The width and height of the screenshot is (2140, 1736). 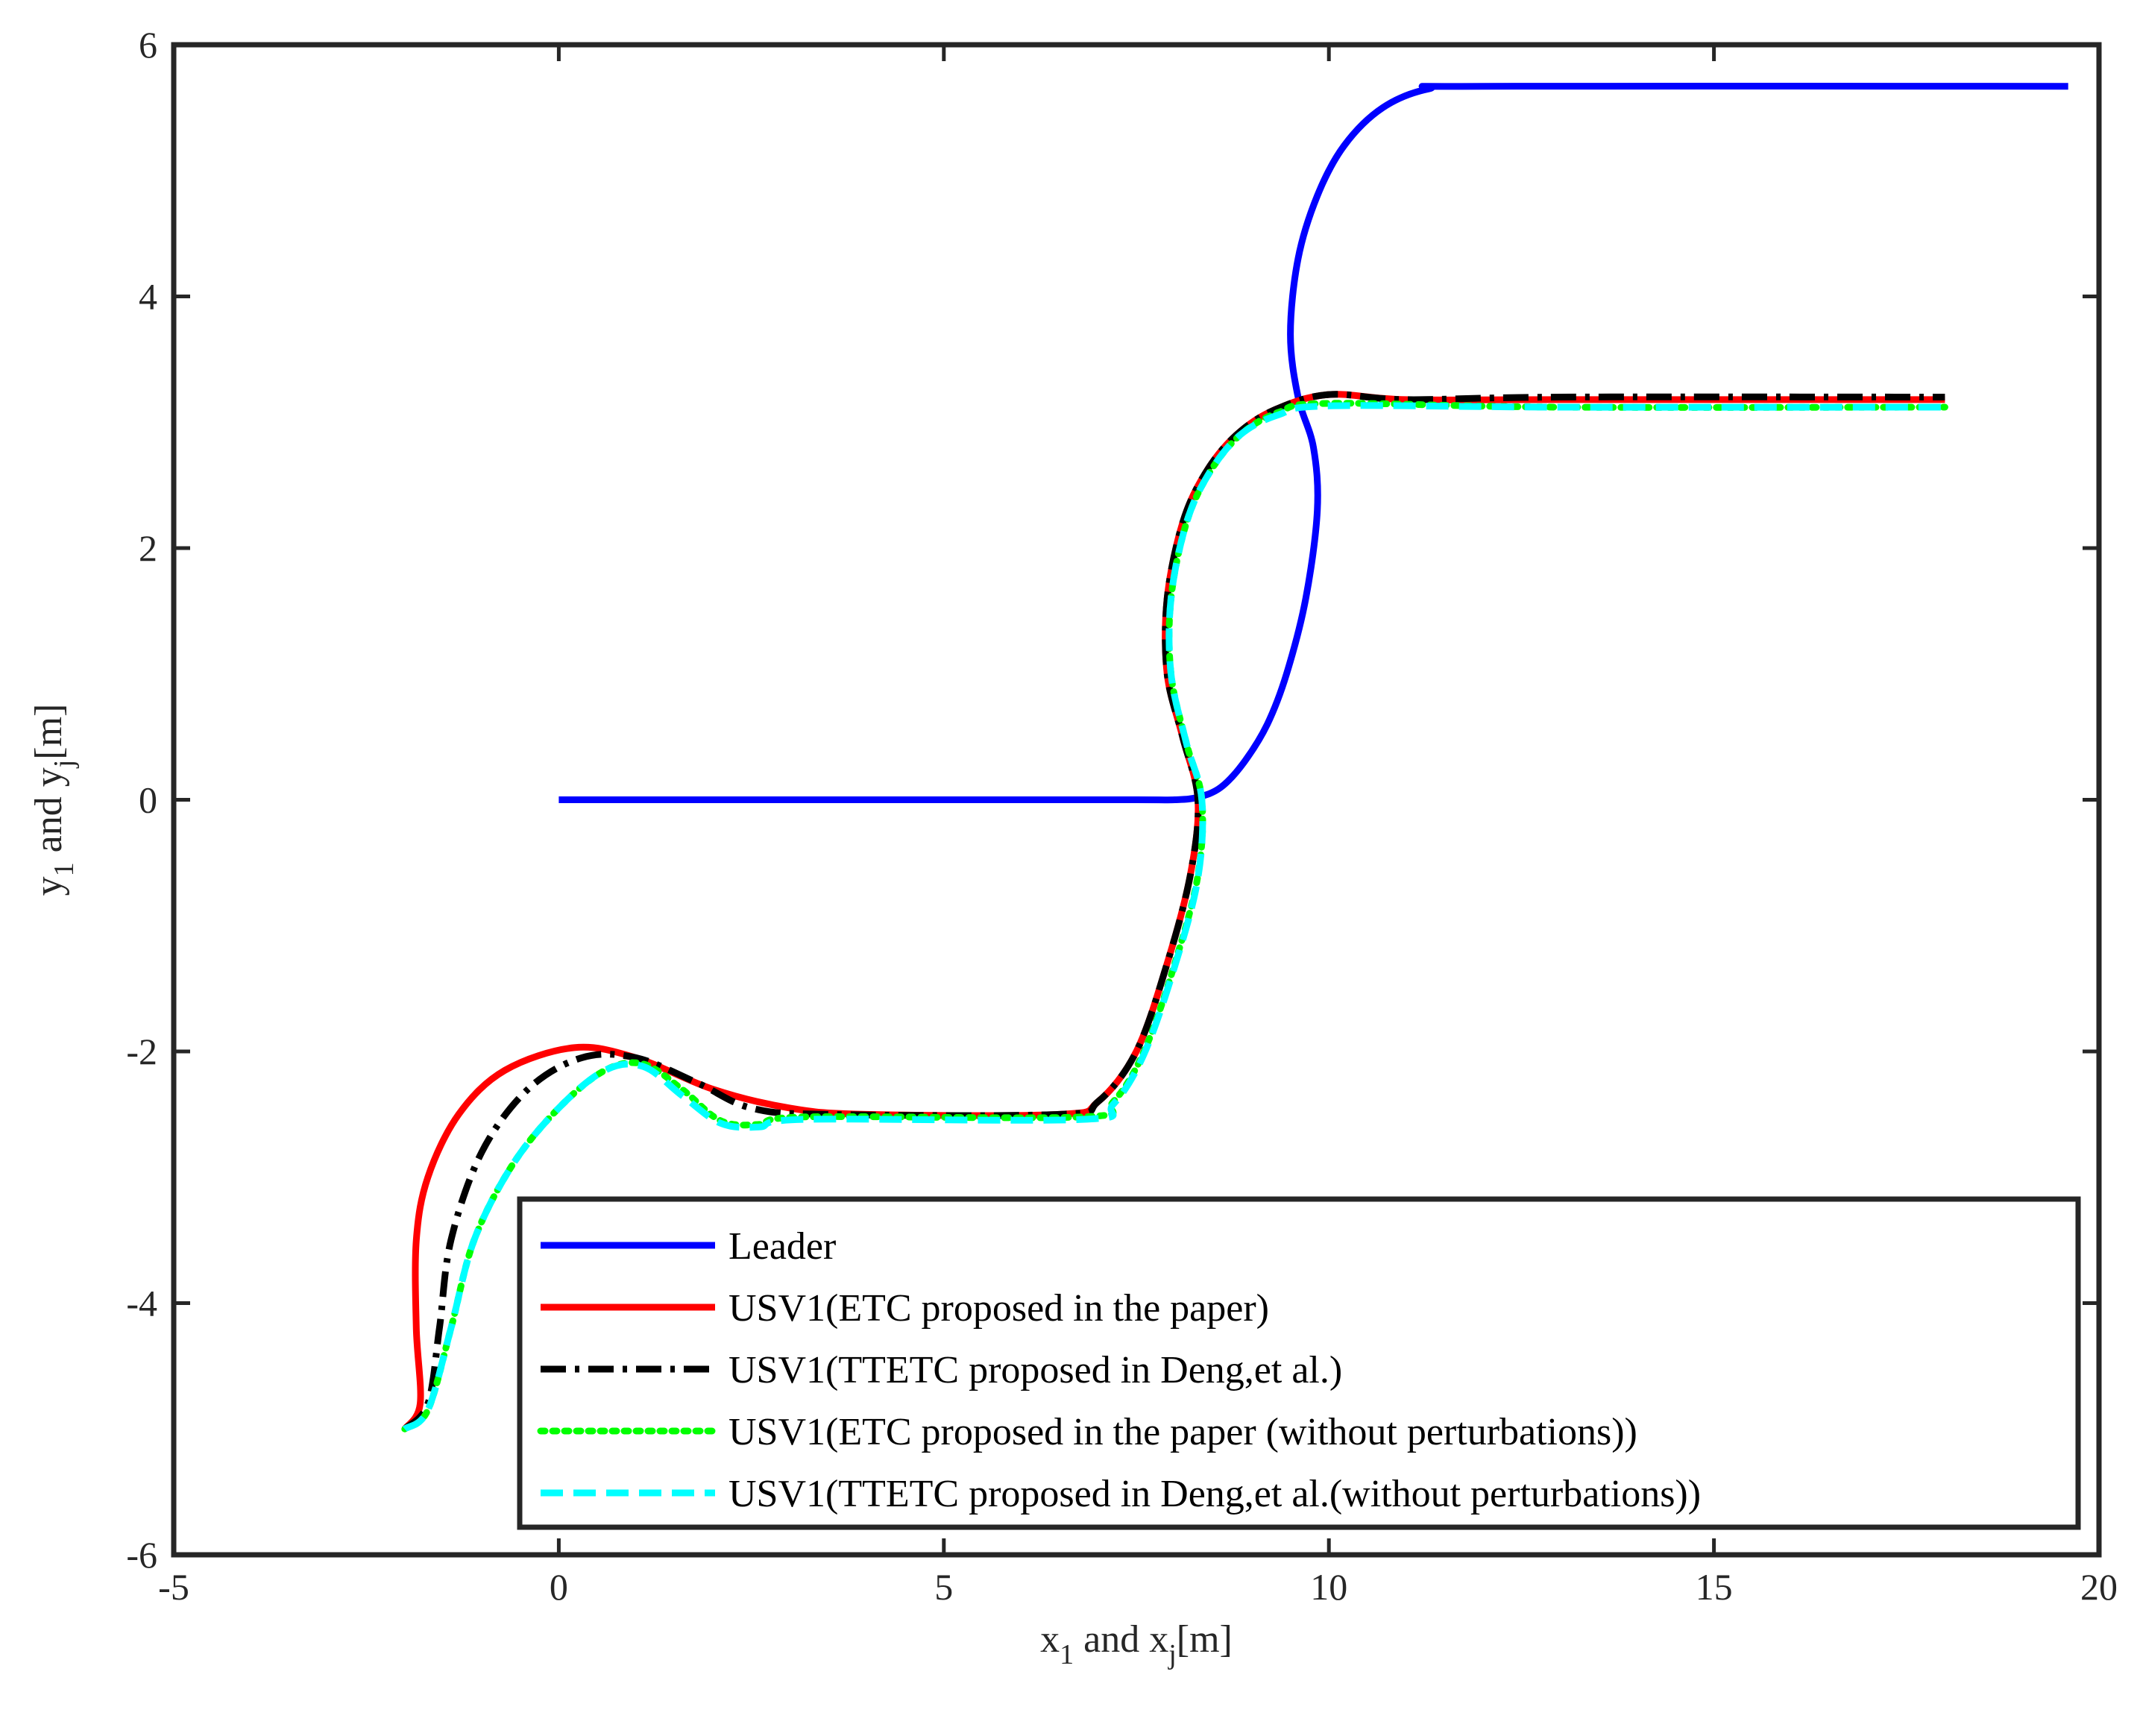 I want to click on y-axis-label-tail: [m], so click(x=49, y=732).